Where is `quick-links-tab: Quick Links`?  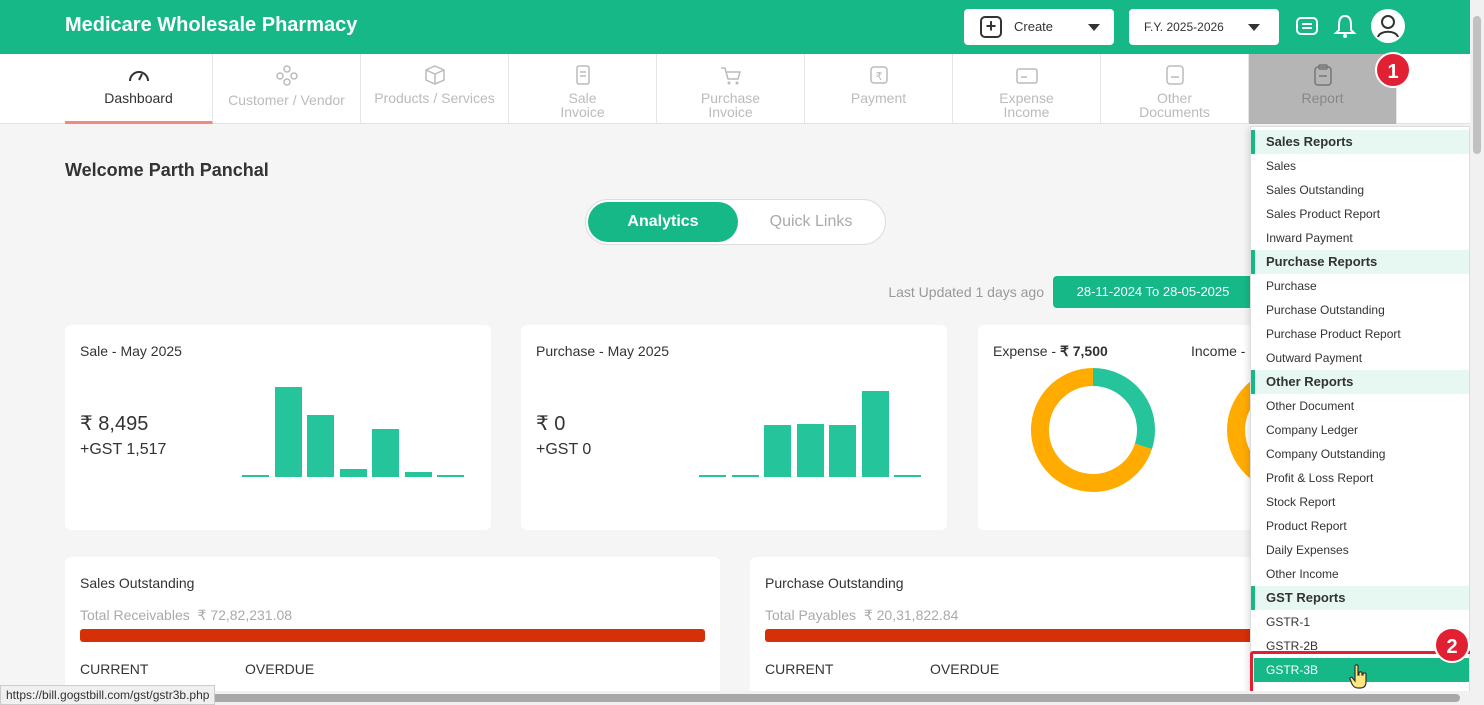
quick-links-tab: Quick Links is located at coordinates (811, 221).